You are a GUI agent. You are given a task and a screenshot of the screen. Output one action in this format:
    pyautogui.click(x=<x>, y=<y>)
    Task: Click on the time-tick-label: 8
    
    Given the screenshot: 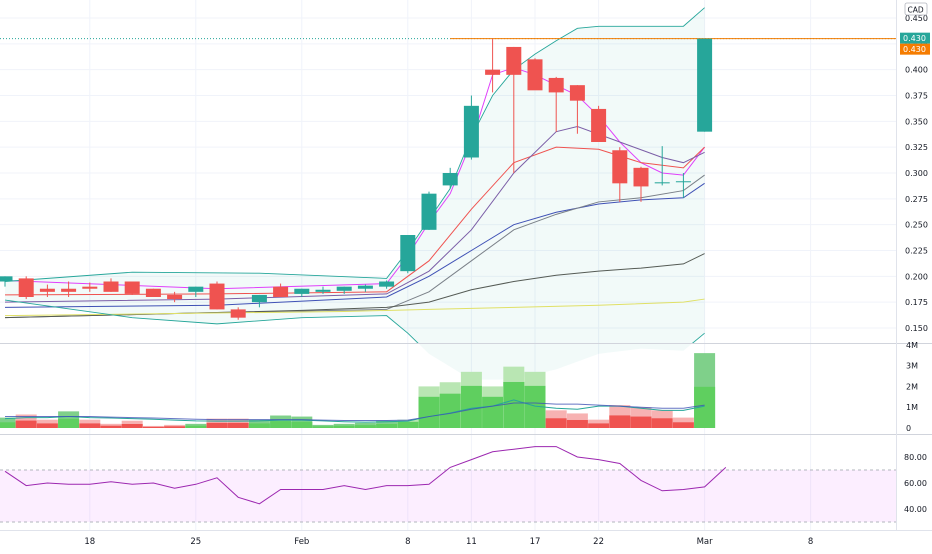 What is the action you would take?
    pyautogui.click(x=810, y=542)
    